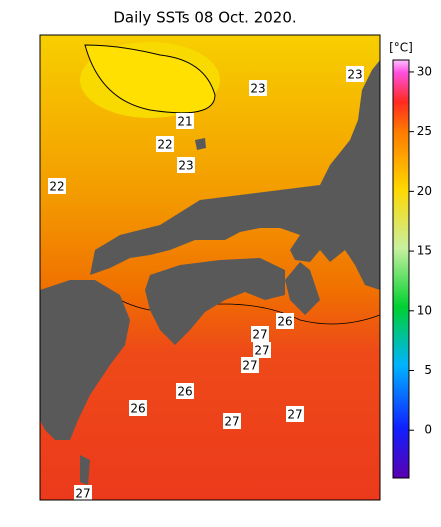 The height and width of the screenshot is (527, 441). What do you see at coordinates (424, 71) in the screenshot?
I see `colorbar-tick-label: 30` at bounding box center [424, 71].